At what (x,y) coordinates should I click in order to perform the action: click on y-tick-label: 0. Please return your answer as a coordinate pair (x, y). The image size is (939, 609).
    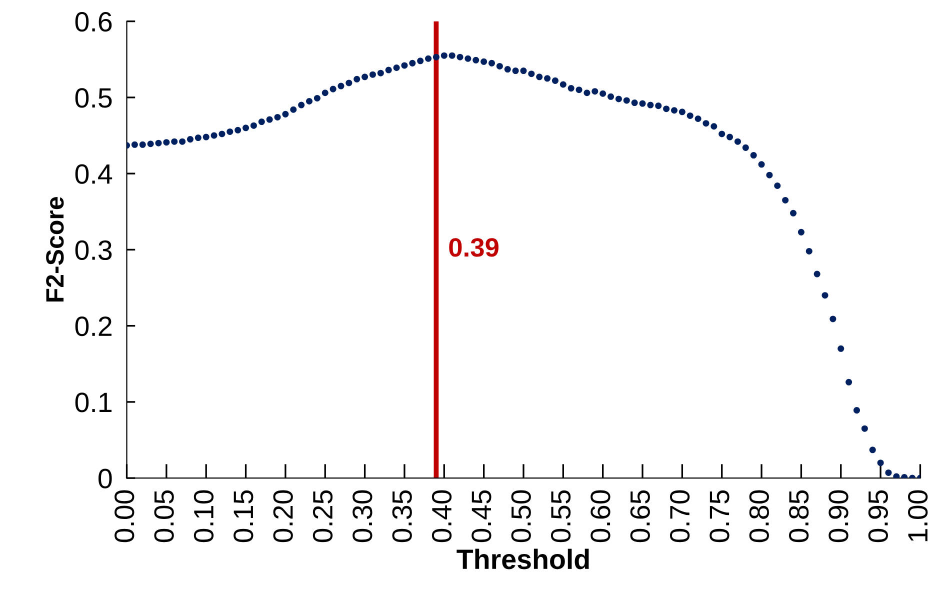
    Looking at the image, I should click on (105, 478).